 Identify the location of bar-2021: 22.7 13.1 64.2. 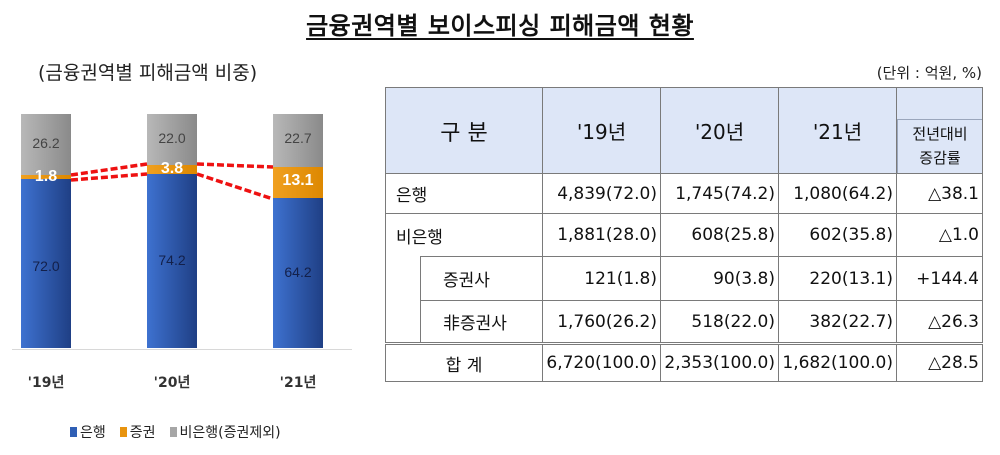
(298, 231).